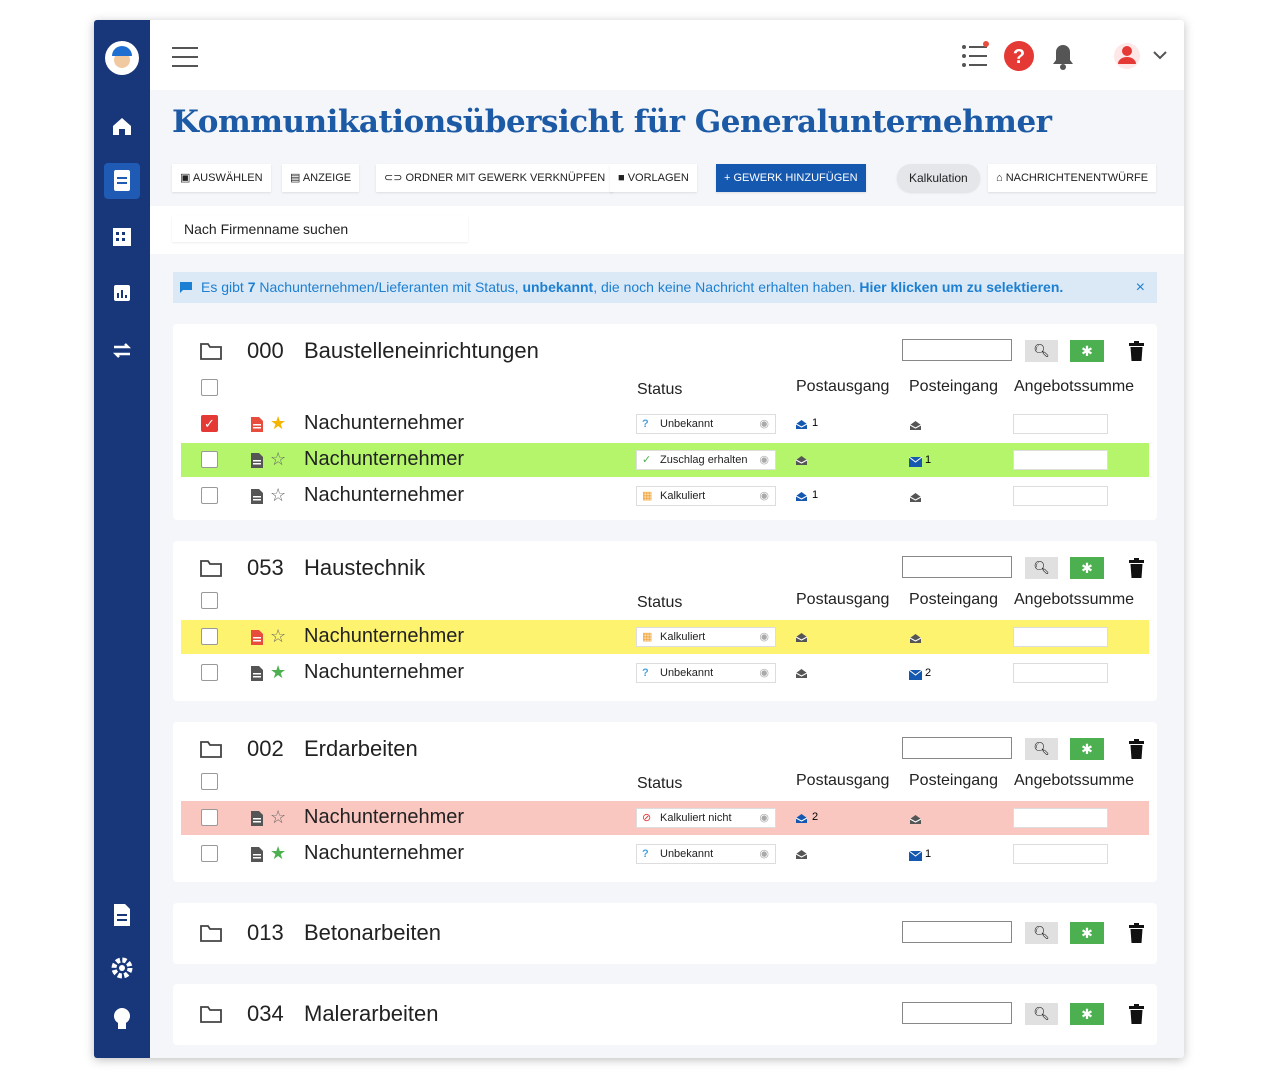 This screenshot has height=1080, width=1280. I want to click on inbox-count: 1, so click(928, 854).